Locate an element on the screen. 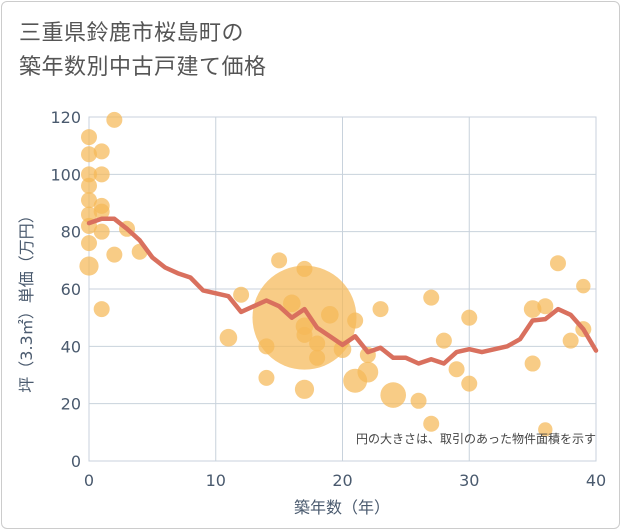 The image size is (621, 530). y-tick-label: 60 is located at coordinates (71, 289).